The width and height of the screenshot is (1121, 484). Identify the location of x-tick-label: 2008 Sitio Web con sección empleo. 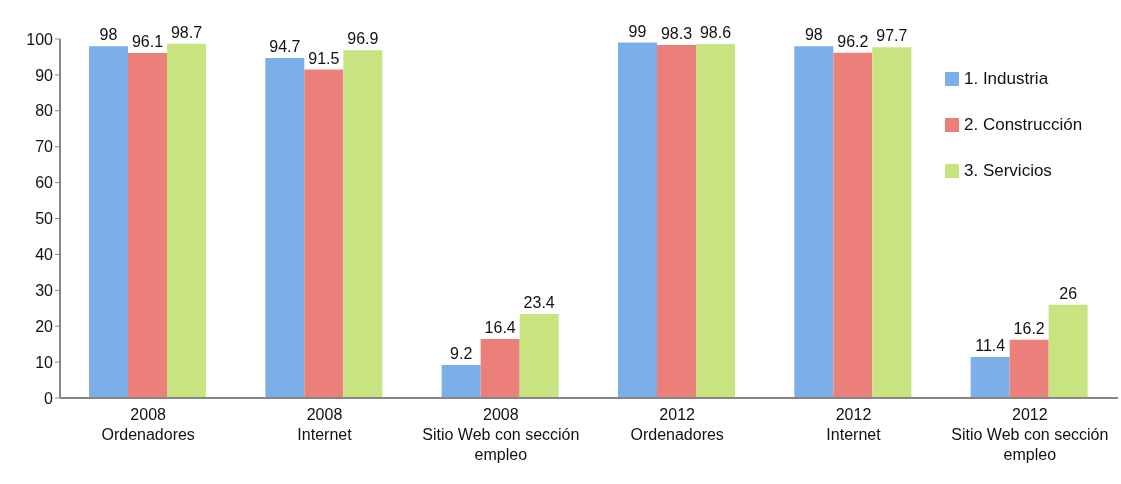
(501, 434).